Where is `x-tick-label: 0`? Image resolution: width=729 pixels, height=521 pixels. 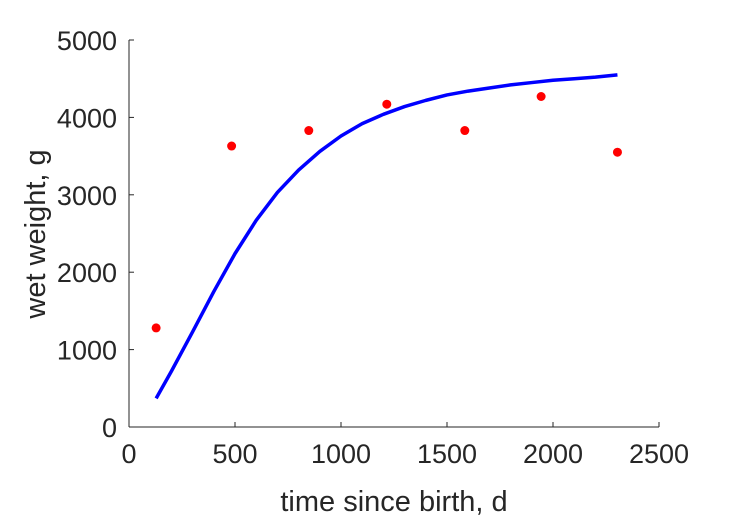
x-tick-label: 0 is located at coordinates (128, 454).